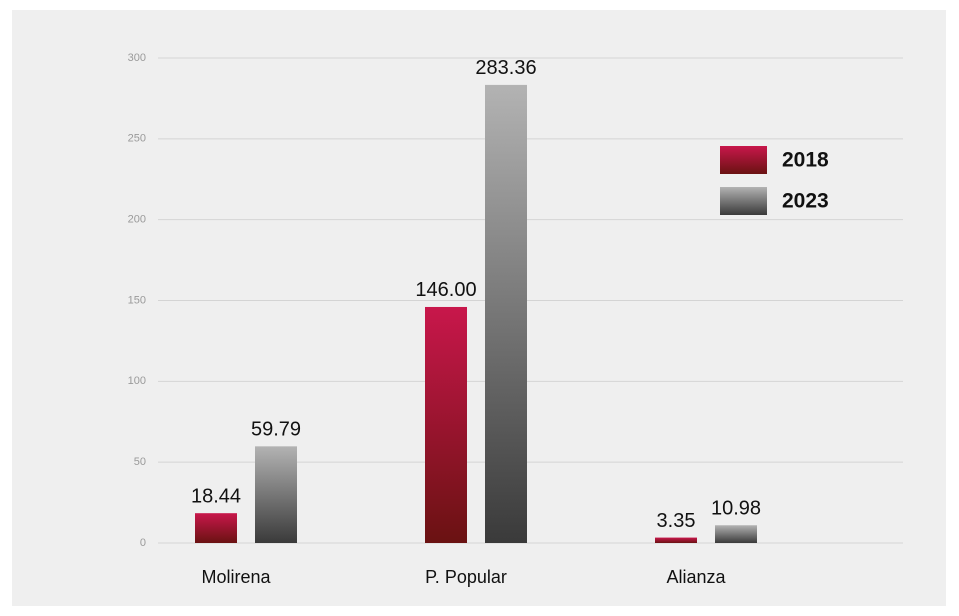  I want to click on y-tick-label: 50, so click(140, 462).